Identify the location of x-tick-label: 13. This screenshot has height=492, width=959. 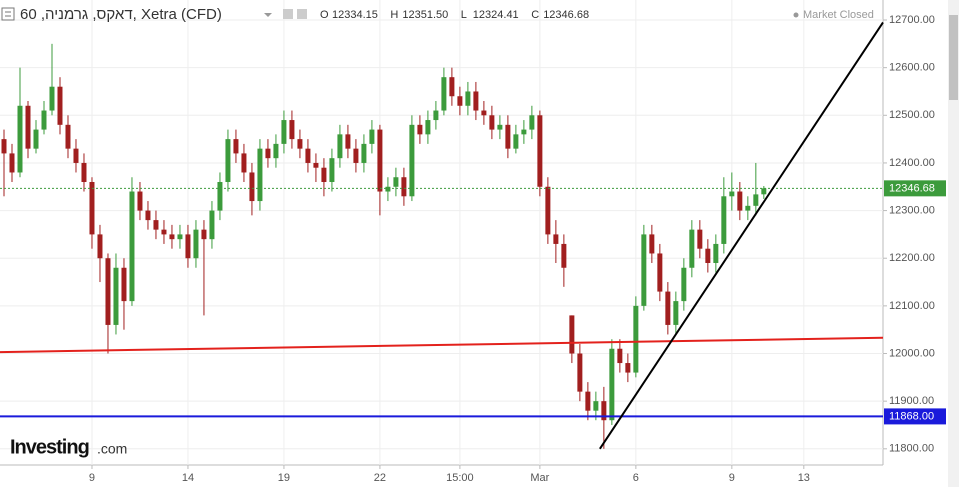
(804, 478).